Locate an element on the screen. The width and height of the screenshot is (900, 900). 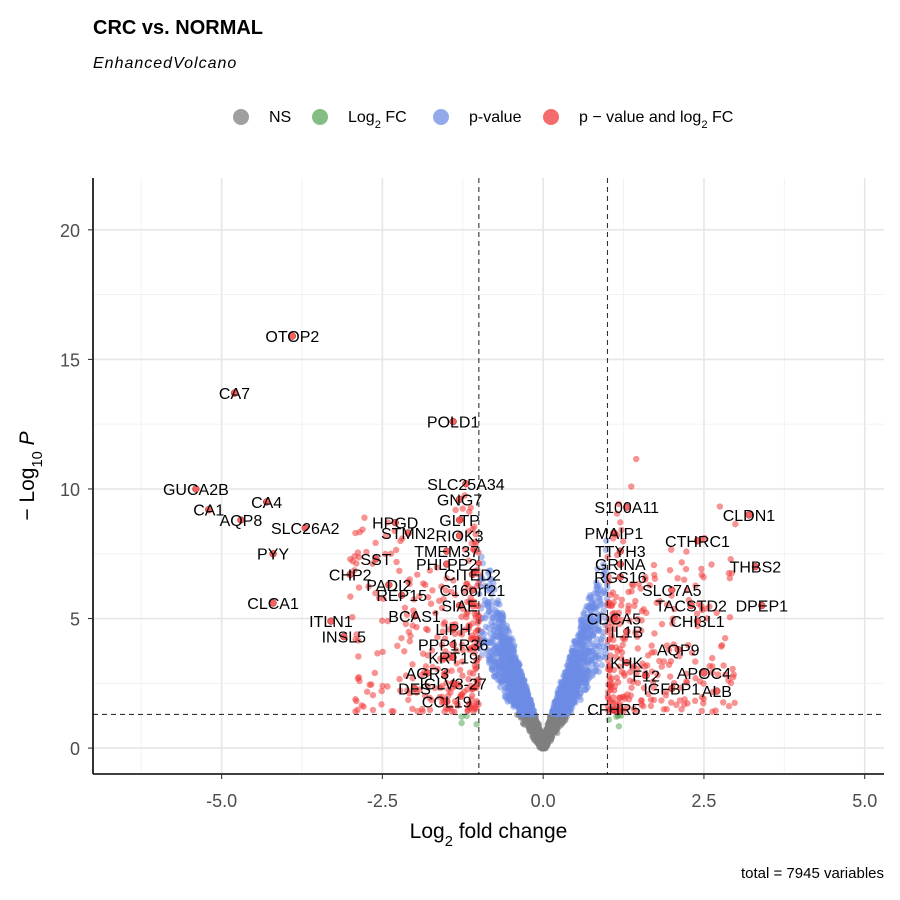
gene-label: REP15 is located at coordinates (401, 596).